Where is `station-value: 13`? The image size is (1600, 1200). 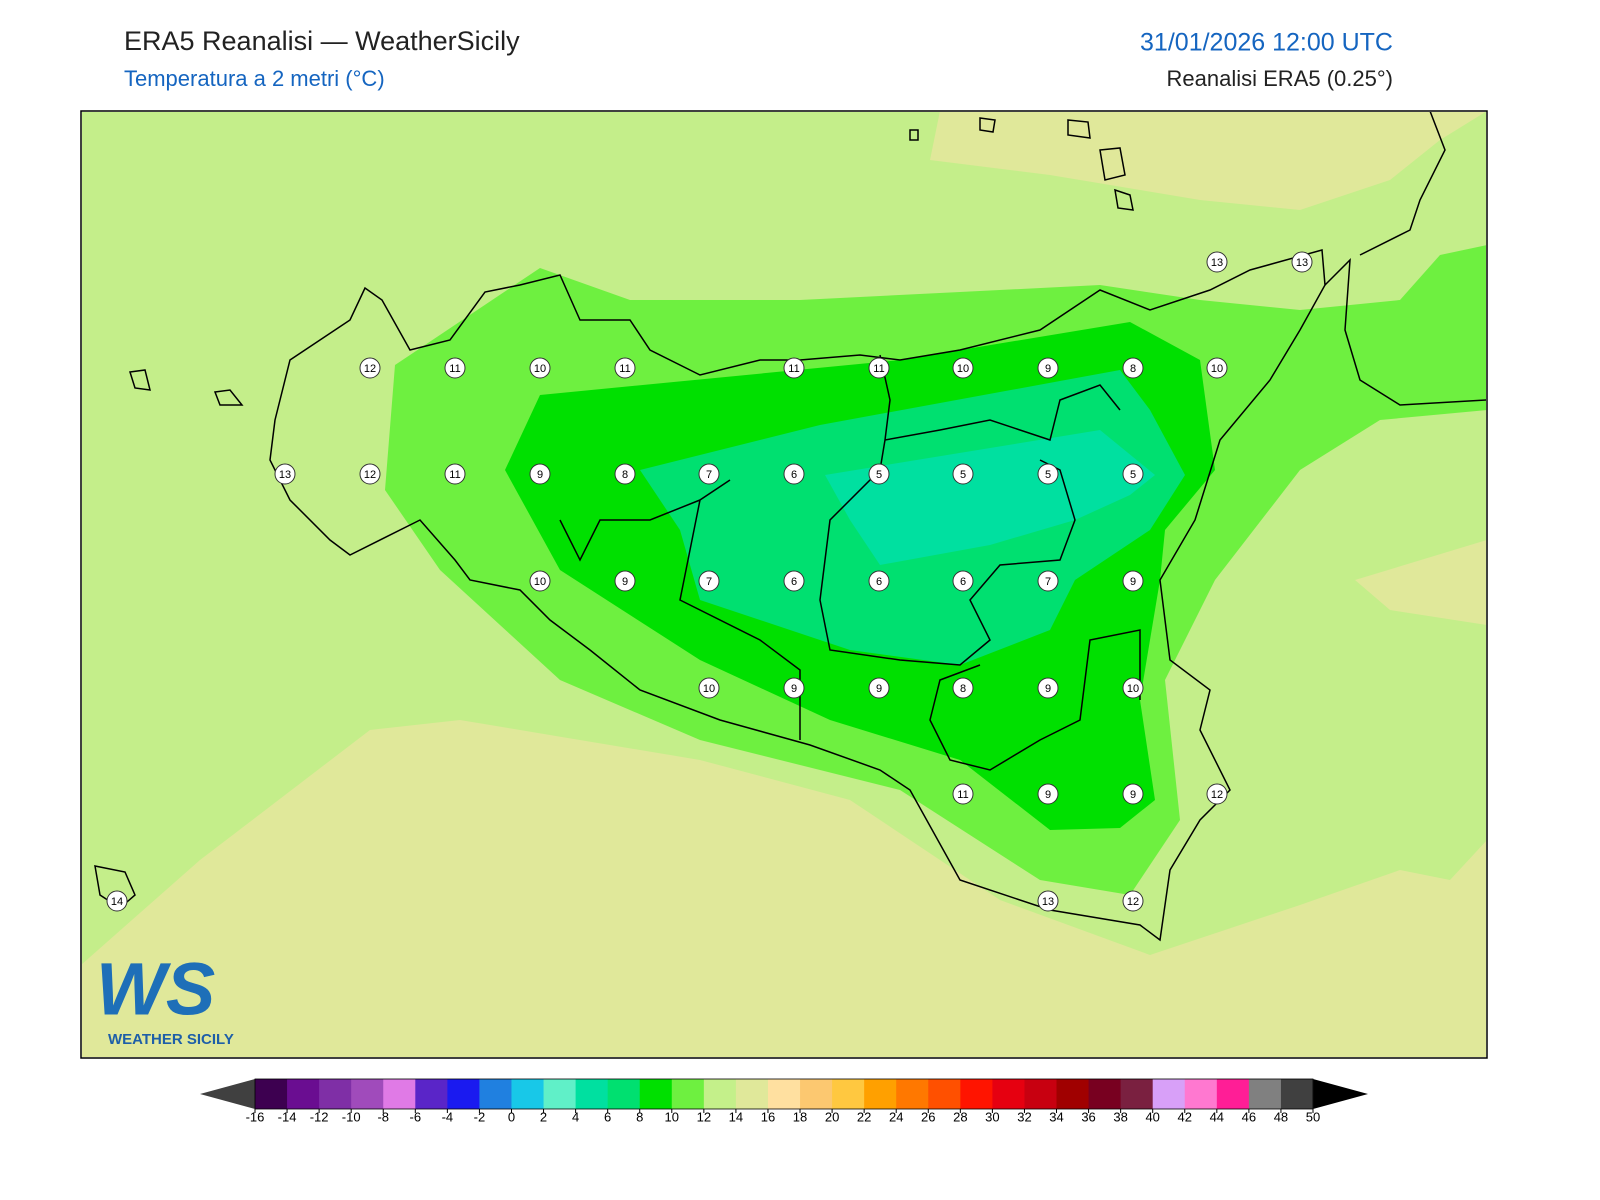
station-value: 13 is located at coordinates (1302, 263).